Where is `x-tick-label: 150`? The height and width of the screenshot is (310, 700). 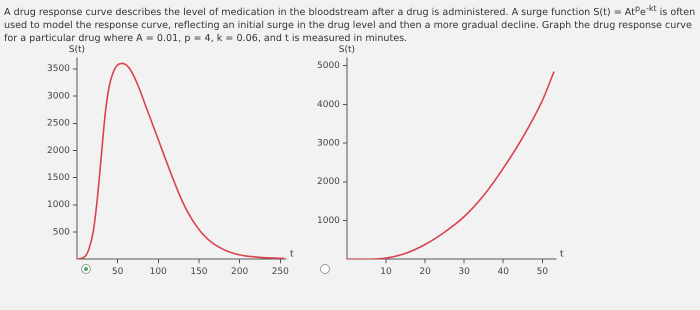 x-tick-label: 150 is located at coordinates (199, 271).